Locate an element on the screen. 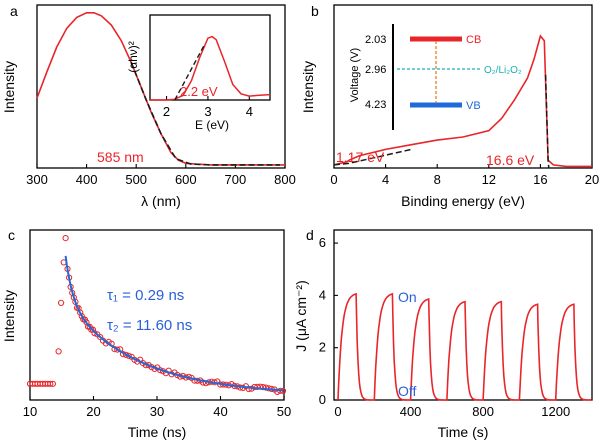  xticks-b: 0 4 8 12 16 20 is located at coordinates (464, 175).